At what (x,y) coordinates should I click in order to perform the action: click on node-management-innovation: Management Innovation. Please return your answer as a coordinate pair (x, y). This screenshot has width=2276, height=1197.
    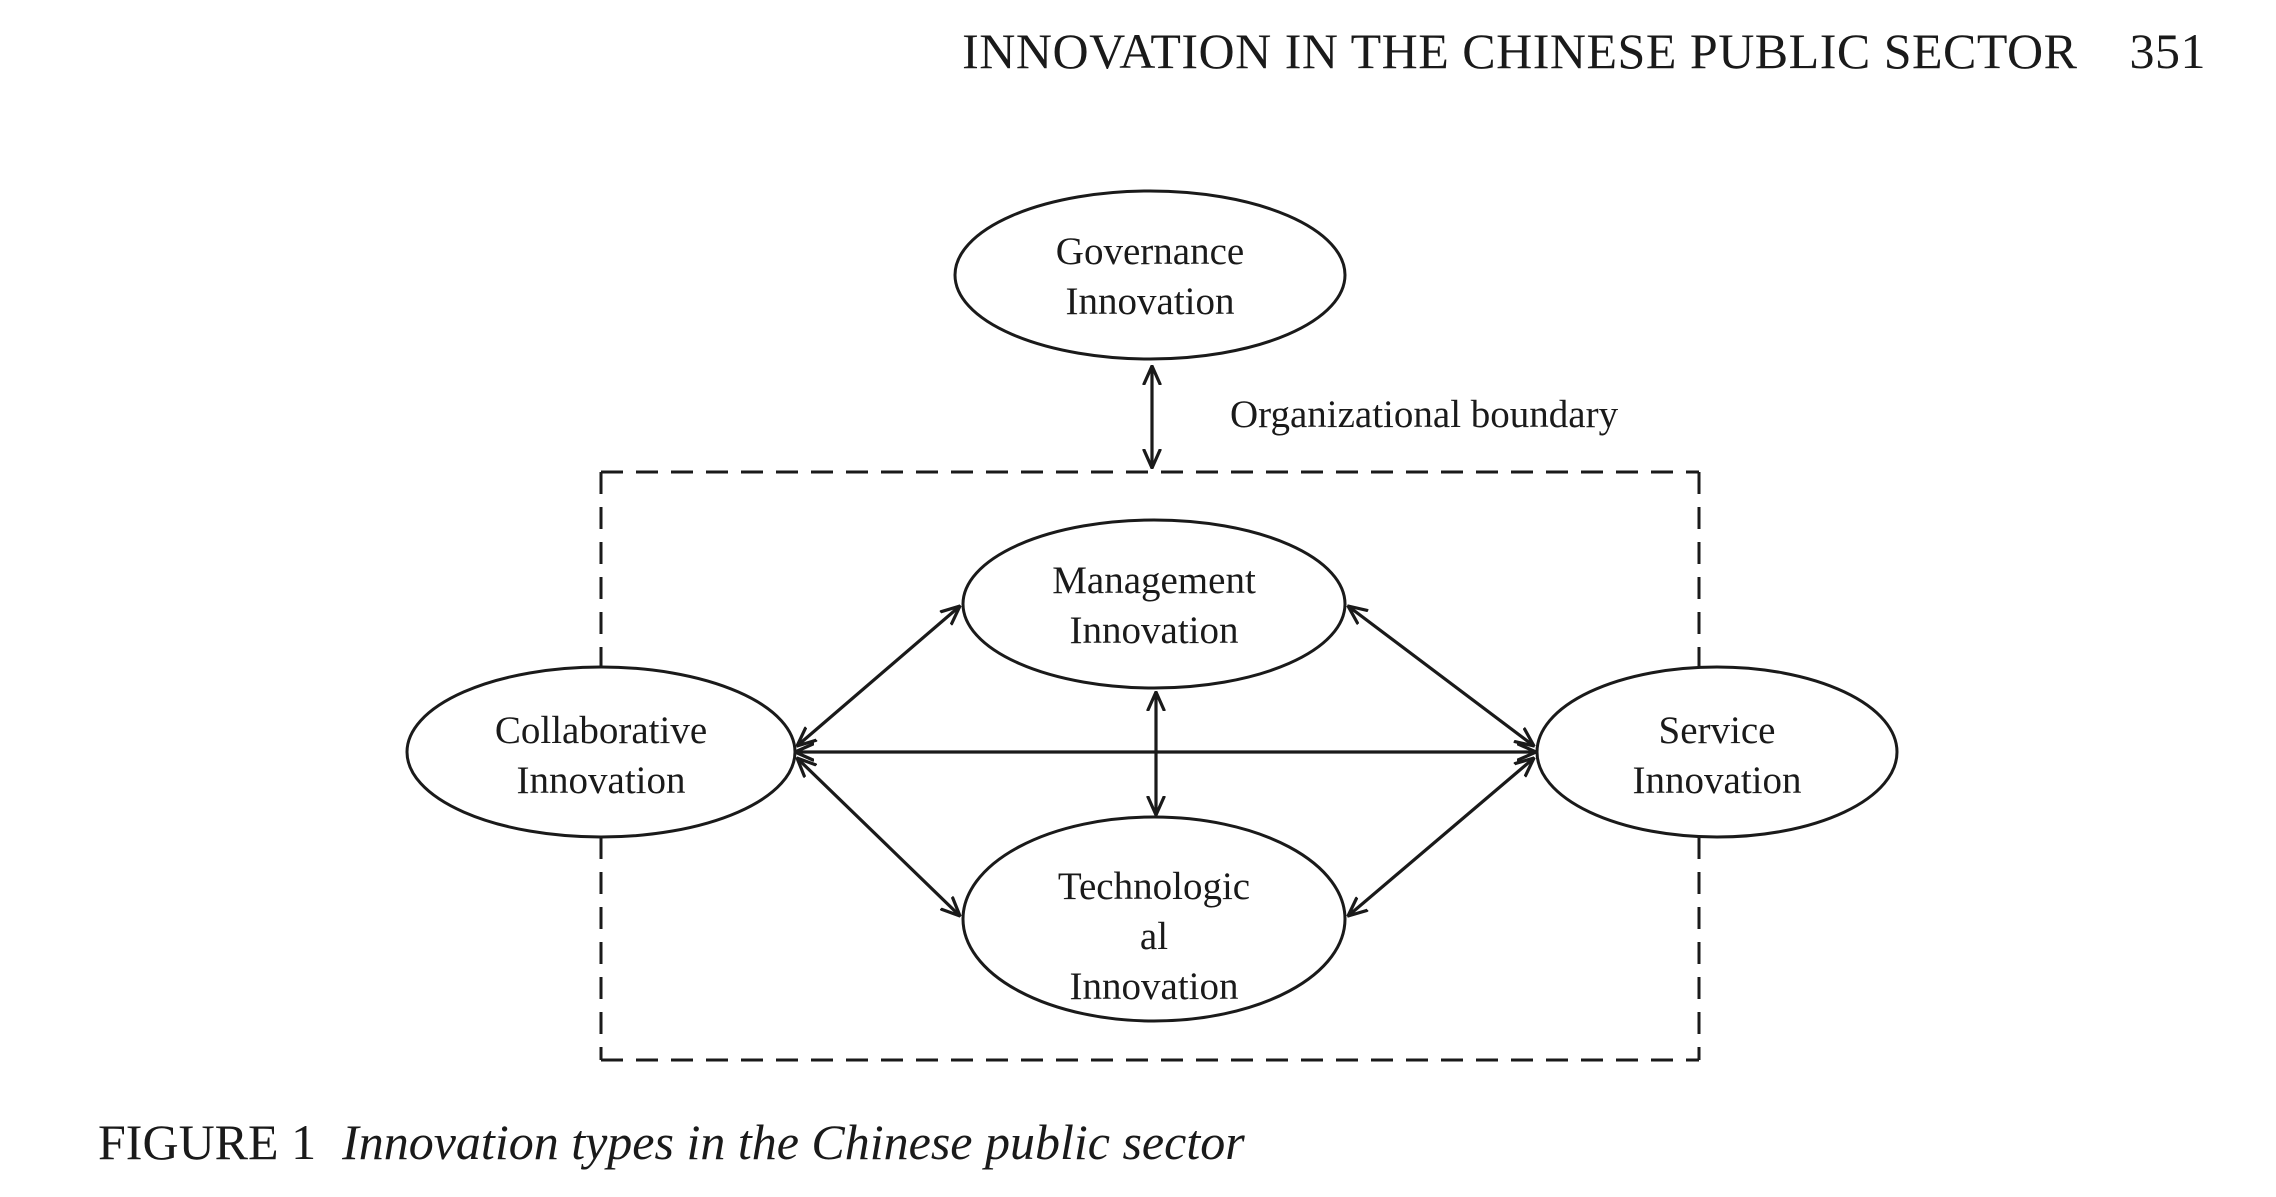
    Looking at the image, I should click on (1154, 604).